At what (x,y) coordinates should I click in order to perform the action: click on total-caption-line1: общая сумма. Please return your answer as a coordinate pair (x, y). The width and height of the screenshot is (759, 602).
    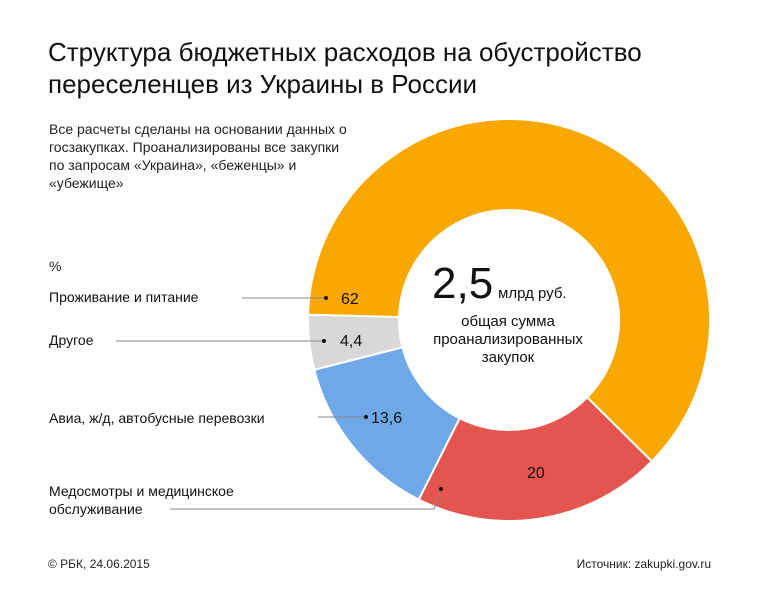
    Looking at the image, I should click on (508, 321).